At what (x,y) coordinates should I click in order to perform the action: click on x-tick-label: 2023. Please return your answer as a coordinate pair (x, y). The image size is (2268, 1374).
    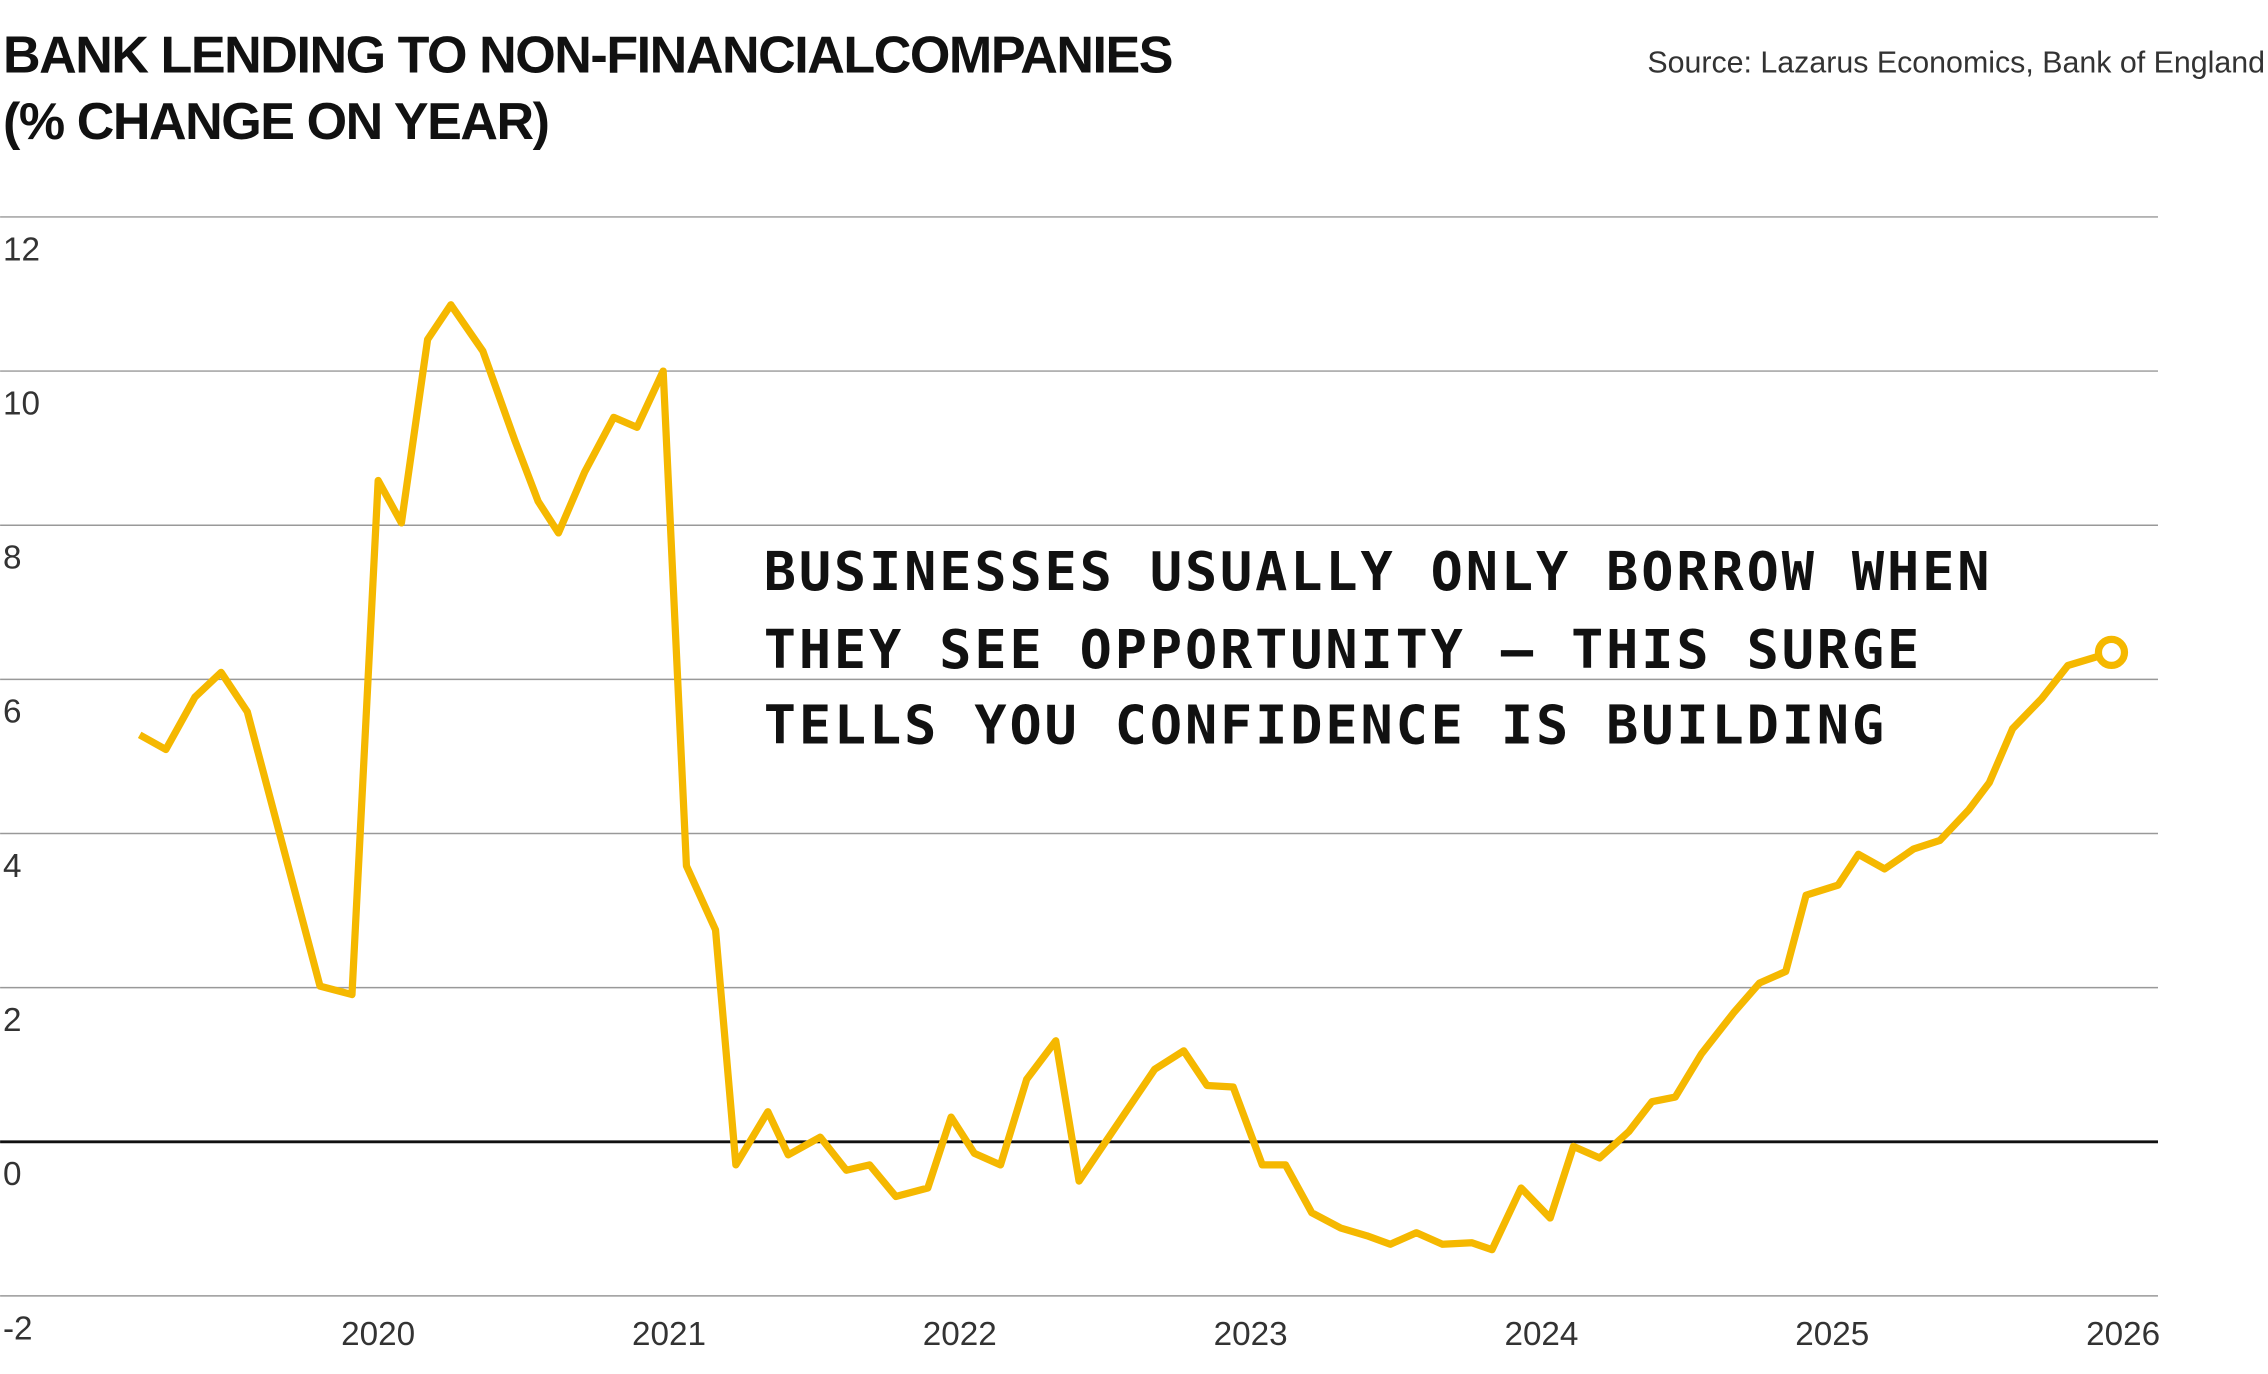
    Looking at the image, I should click on (1251, 1334).